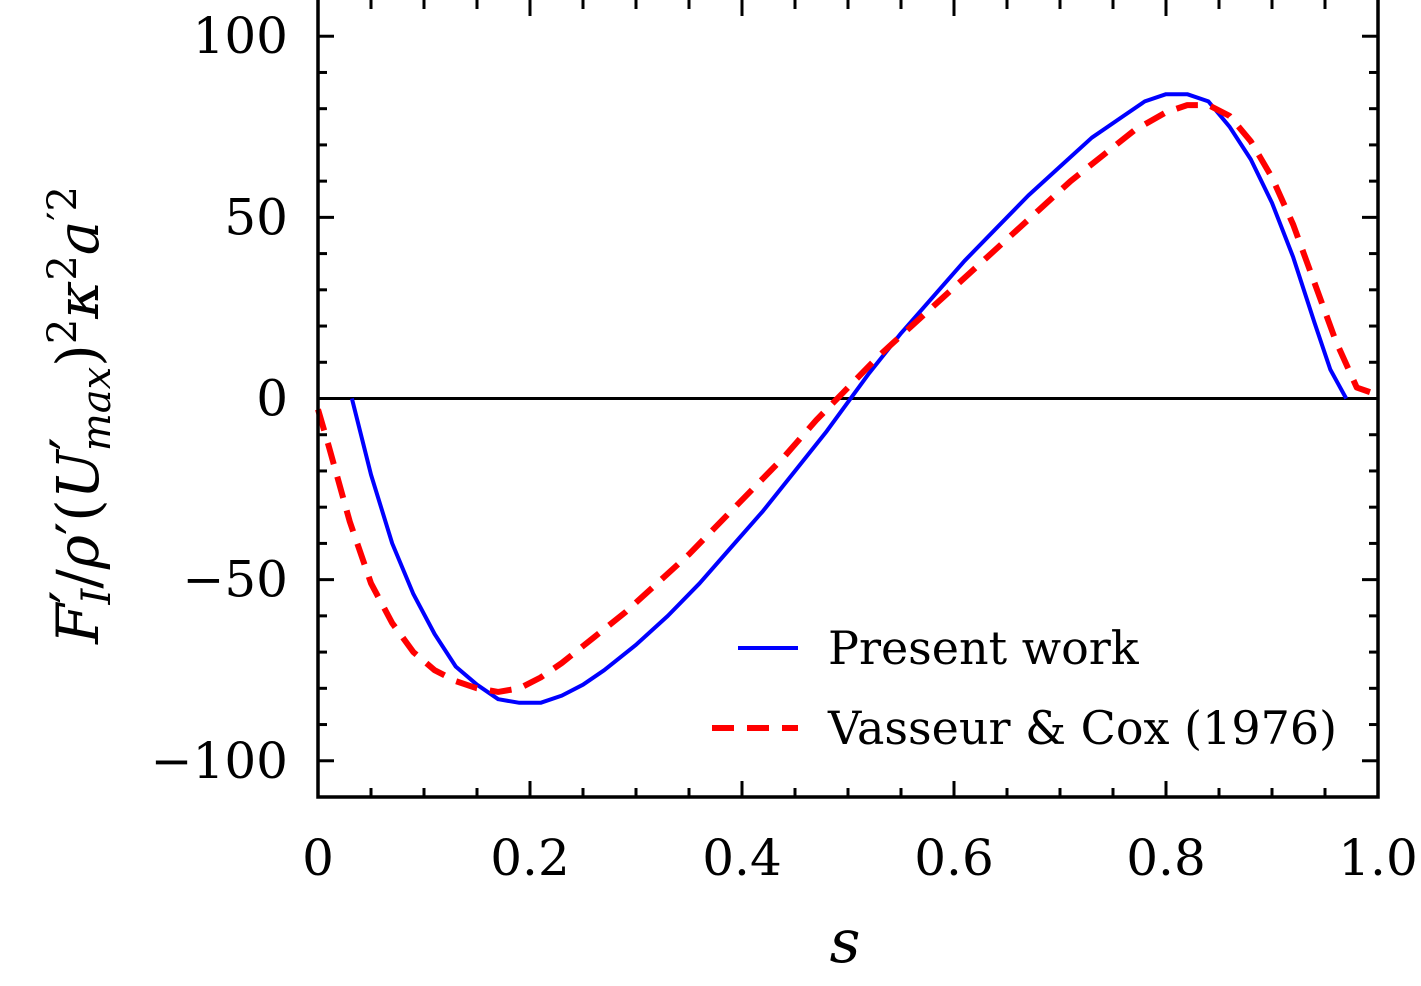 This screenshot has height=986, width=1421. I want to click on y-axis-label: F′I/ρ′(U′max)2κ2a′2, so click(79, 415).